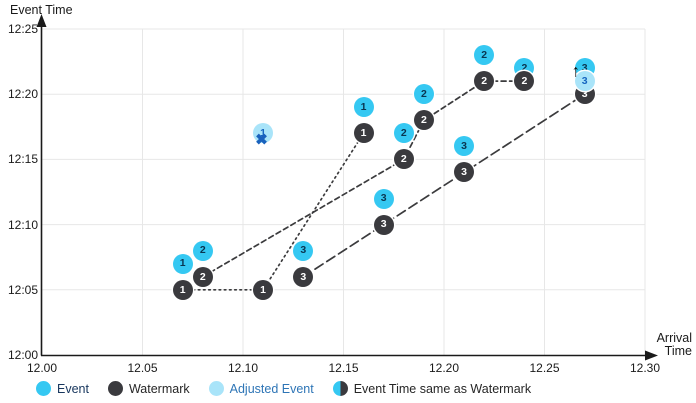  What do you see at coordinates (115, 388) in the screenshot?
I see `watermark-swatch-icon` at bounding box center [115, 388].